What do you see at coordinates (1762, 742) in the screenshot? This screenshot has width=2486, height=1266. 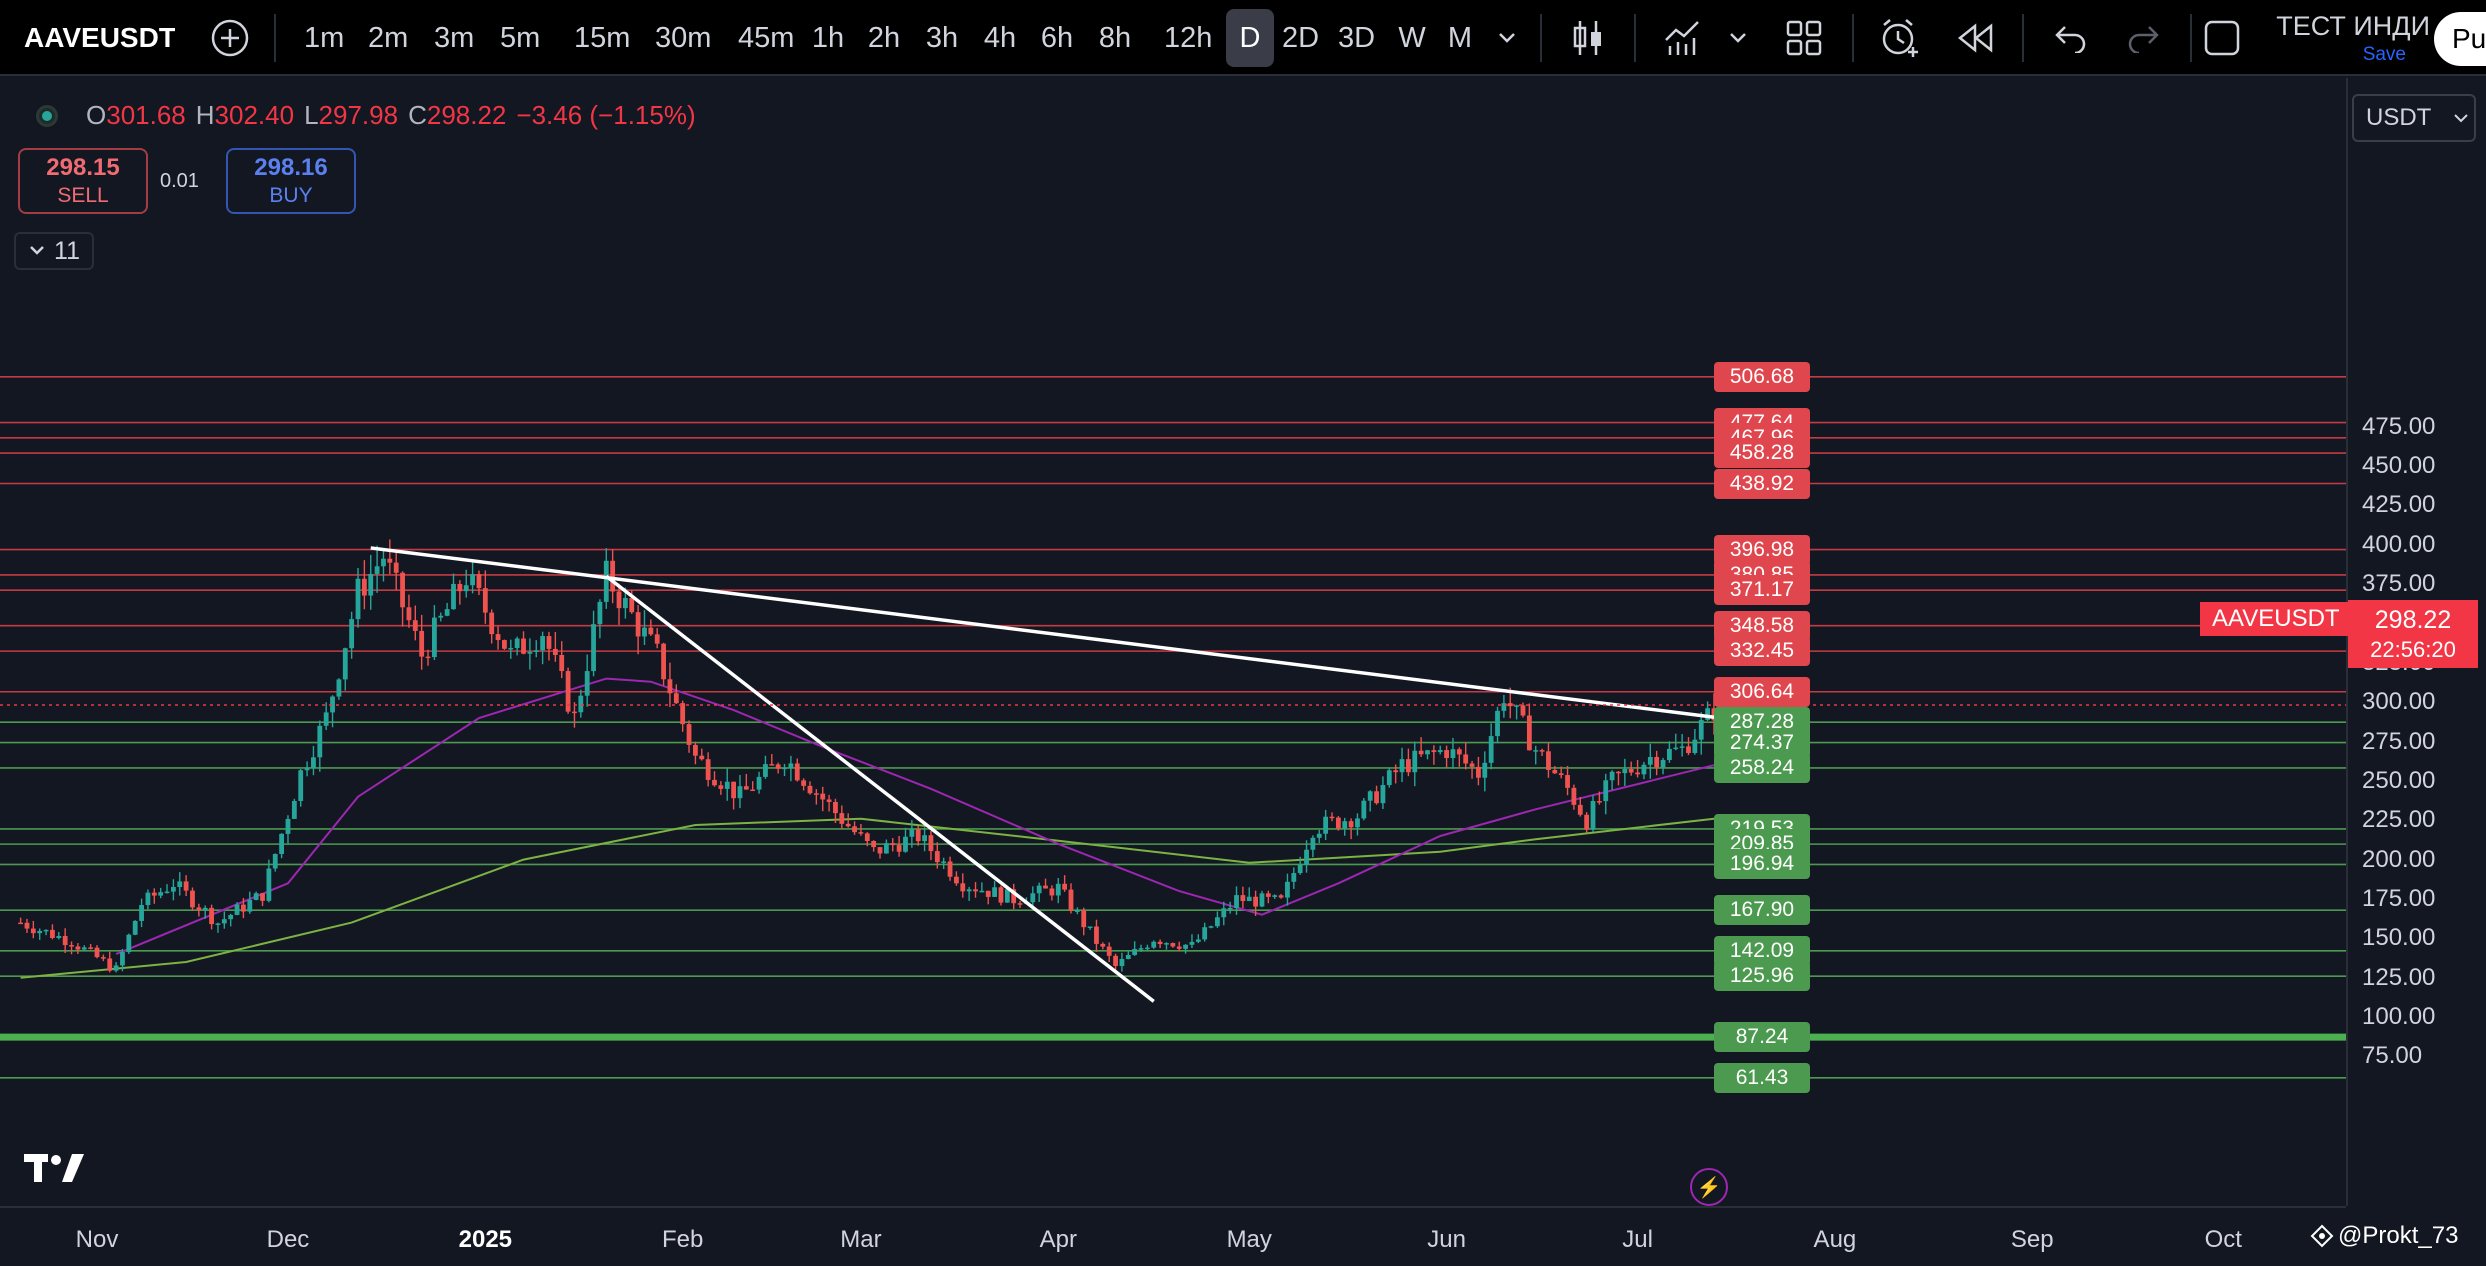 I see `support-level-label: 274.37` at bounding box center [1762, 742].